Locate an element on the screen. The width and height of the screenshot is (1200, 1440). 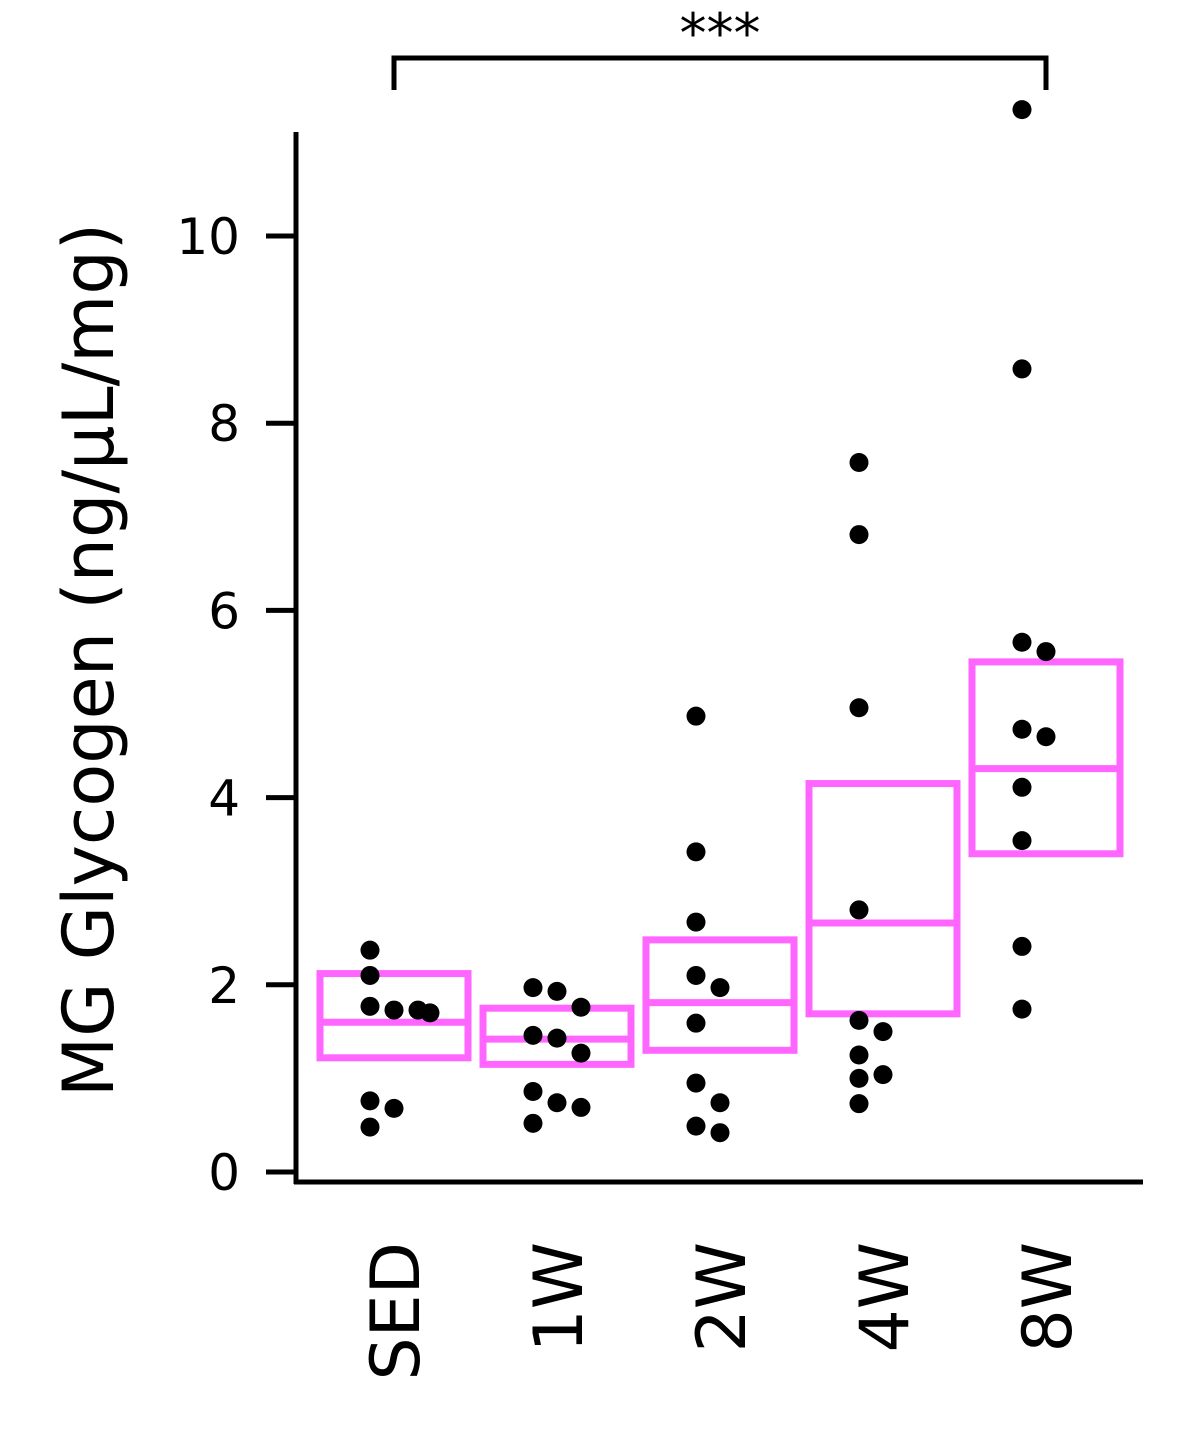
y-tick-label: 4 is located at coordinates (224, 799).